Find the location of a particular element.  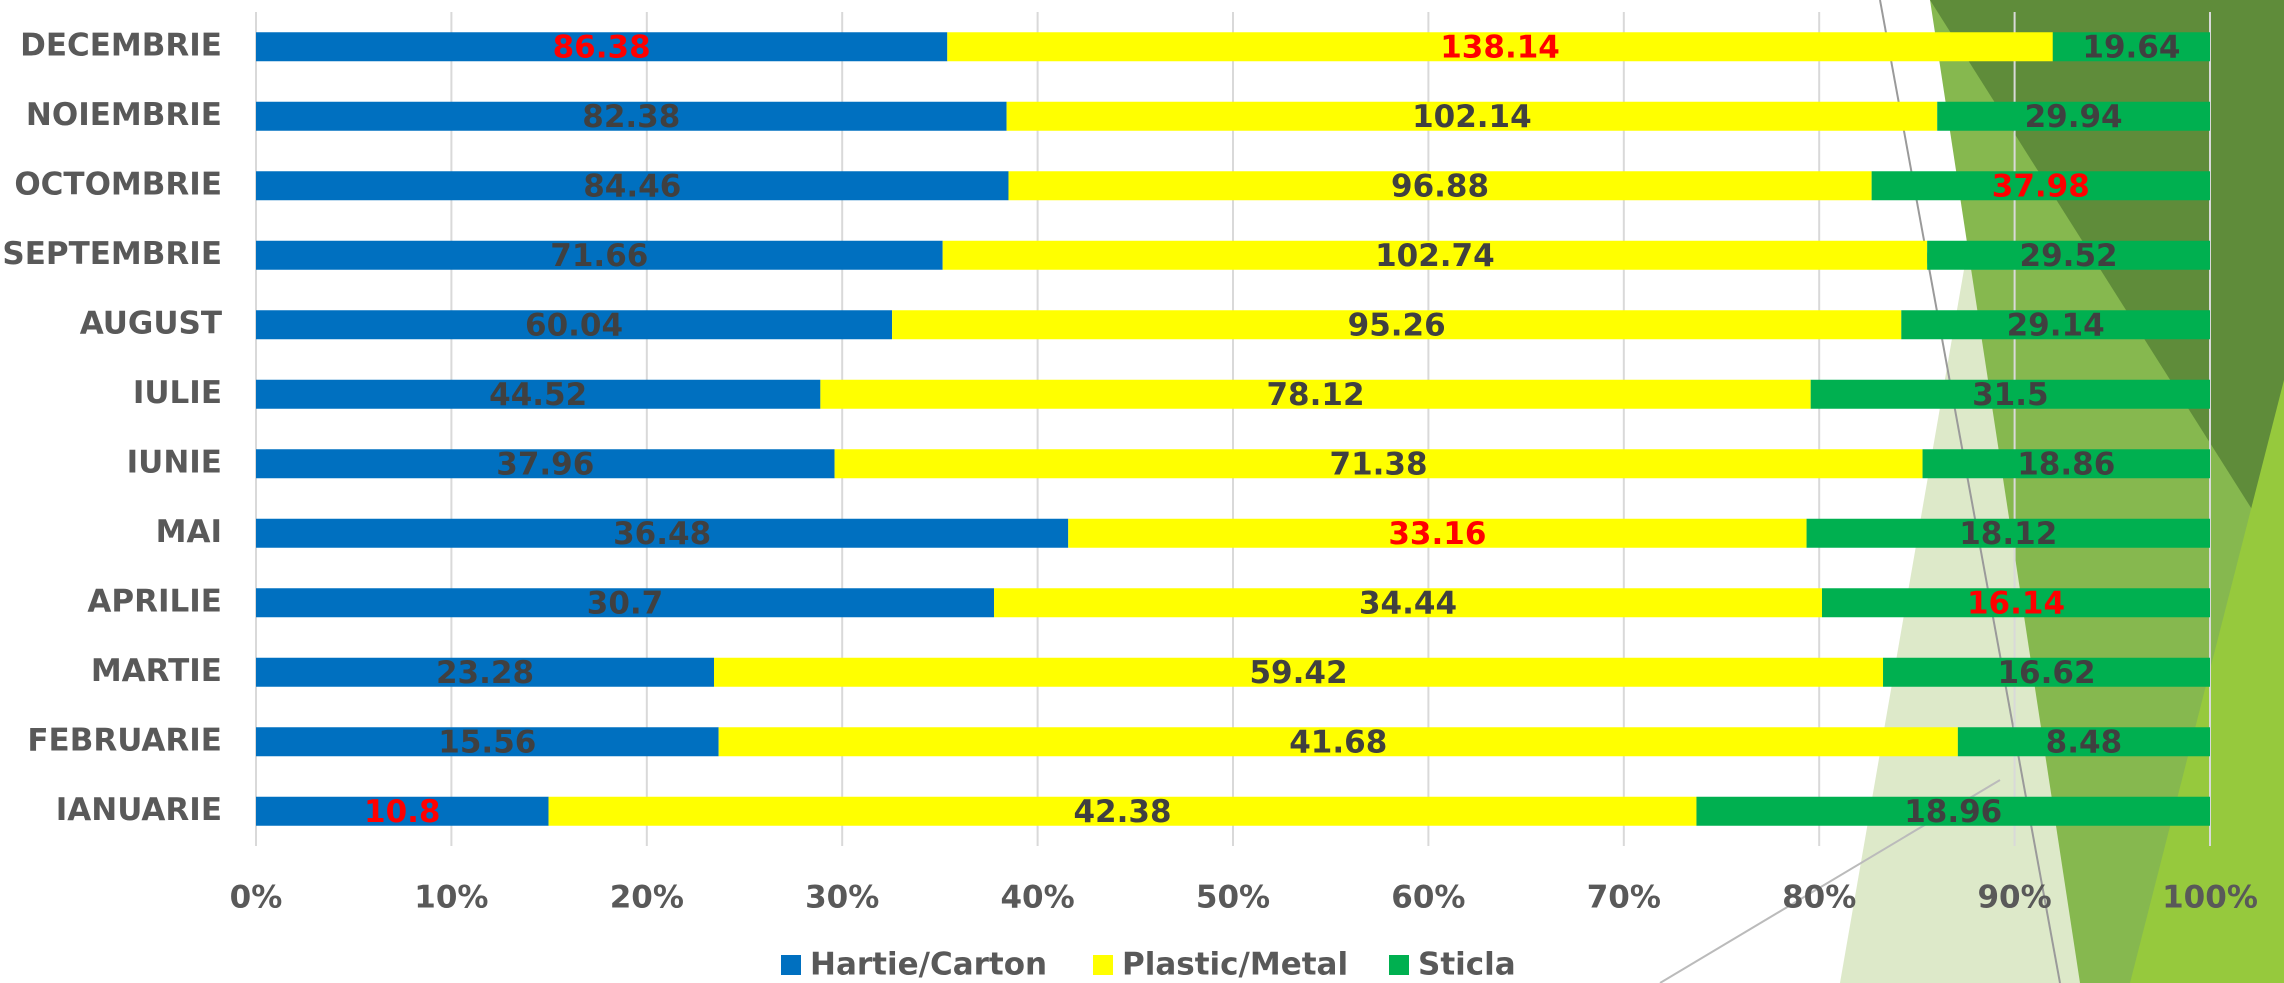

value-label: 8.48 is located at coordinates (2084, 742).